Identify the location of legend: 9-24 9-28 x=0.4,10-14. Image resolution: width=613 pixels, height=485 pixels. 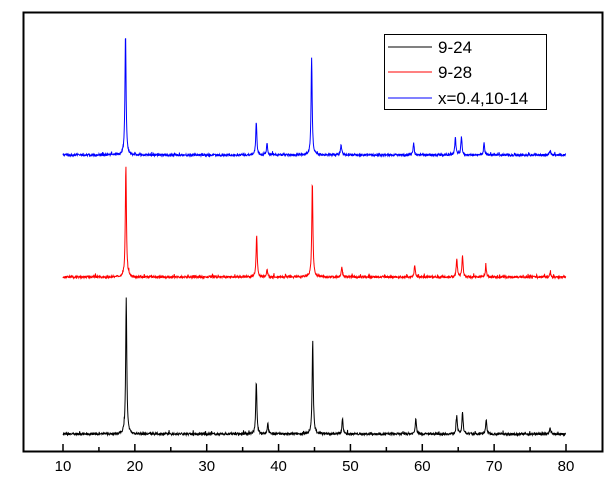
(465, 72).